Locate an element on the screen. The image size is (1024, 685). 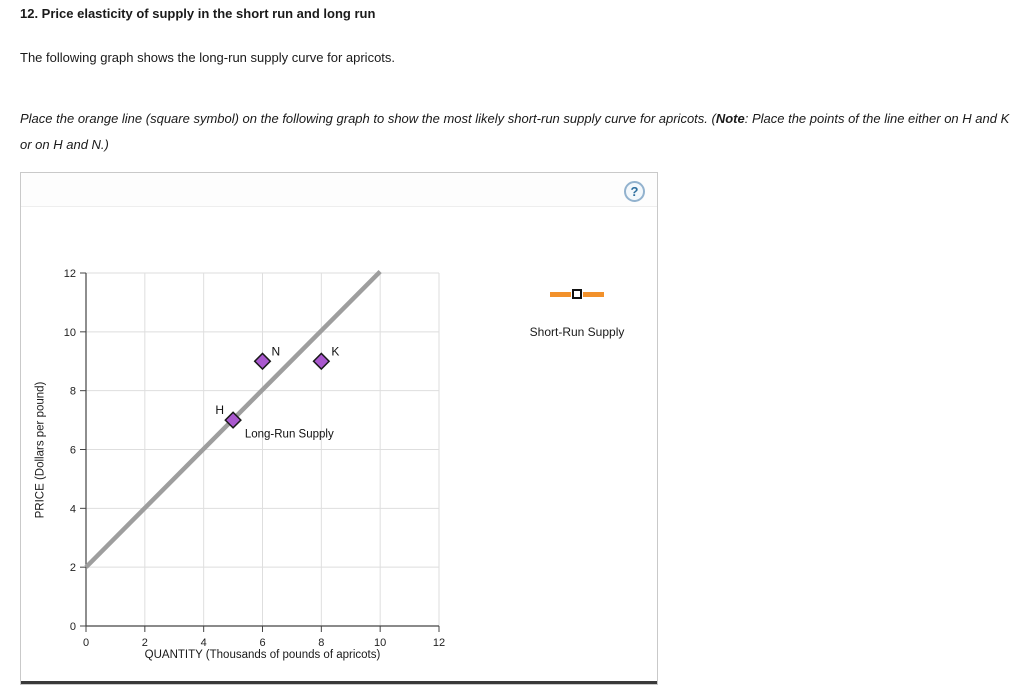
y-tick-label: 6 is located at coordinates (73, 451).